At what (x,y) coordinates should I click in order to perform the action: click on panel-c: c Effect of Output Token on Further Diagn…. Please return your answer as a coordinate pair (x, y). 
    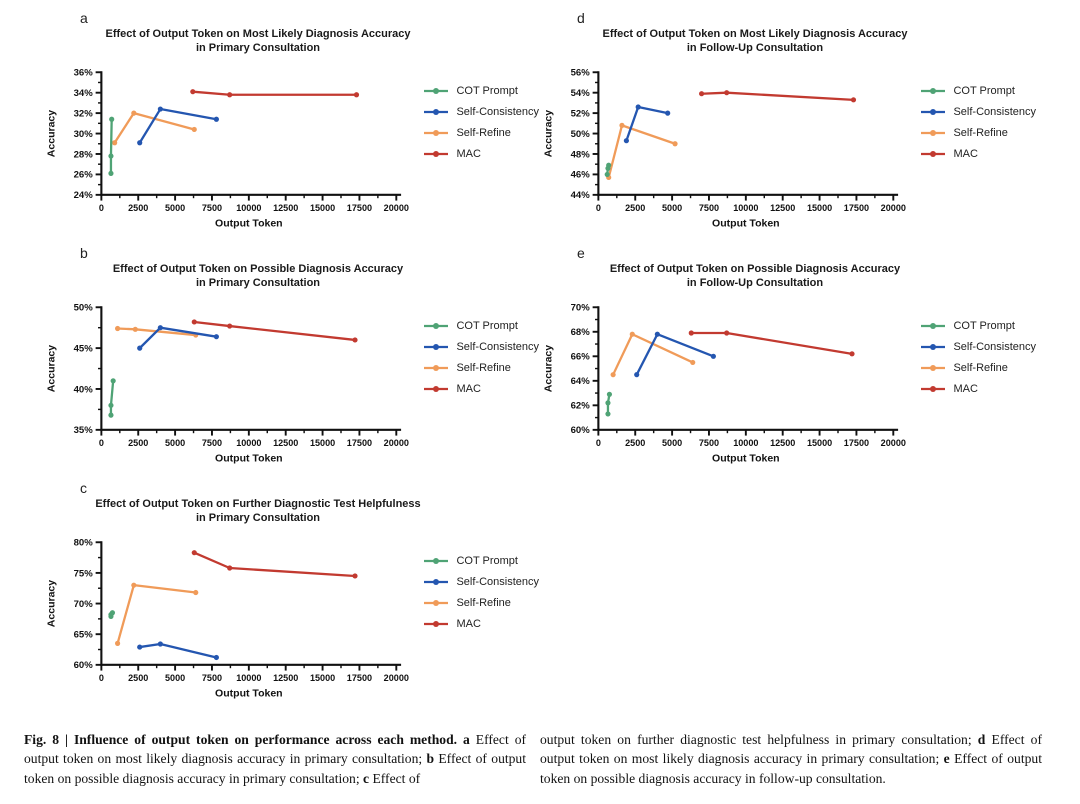
    Looking at the image, I should click on (290, 600).